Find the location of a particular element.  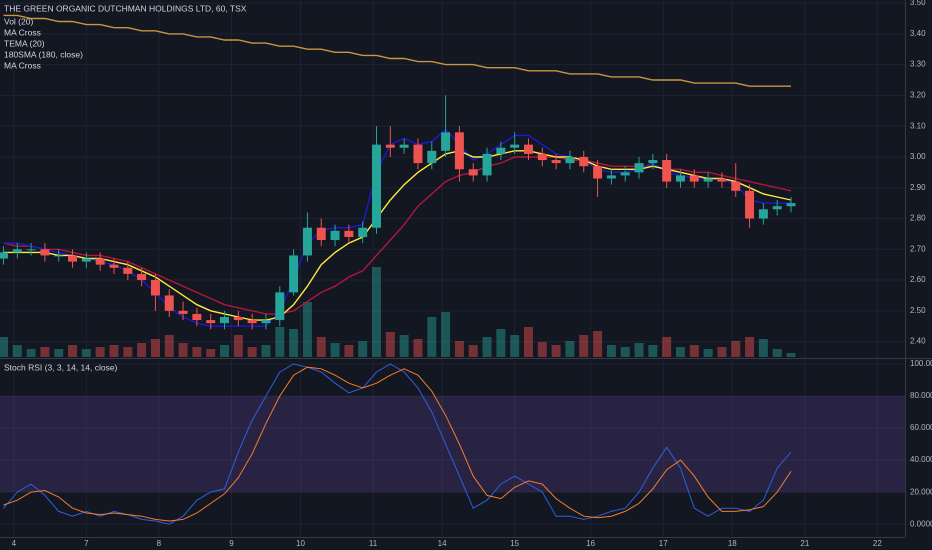

y-tick-label: 3.50 is located at coordinates (918, 3).